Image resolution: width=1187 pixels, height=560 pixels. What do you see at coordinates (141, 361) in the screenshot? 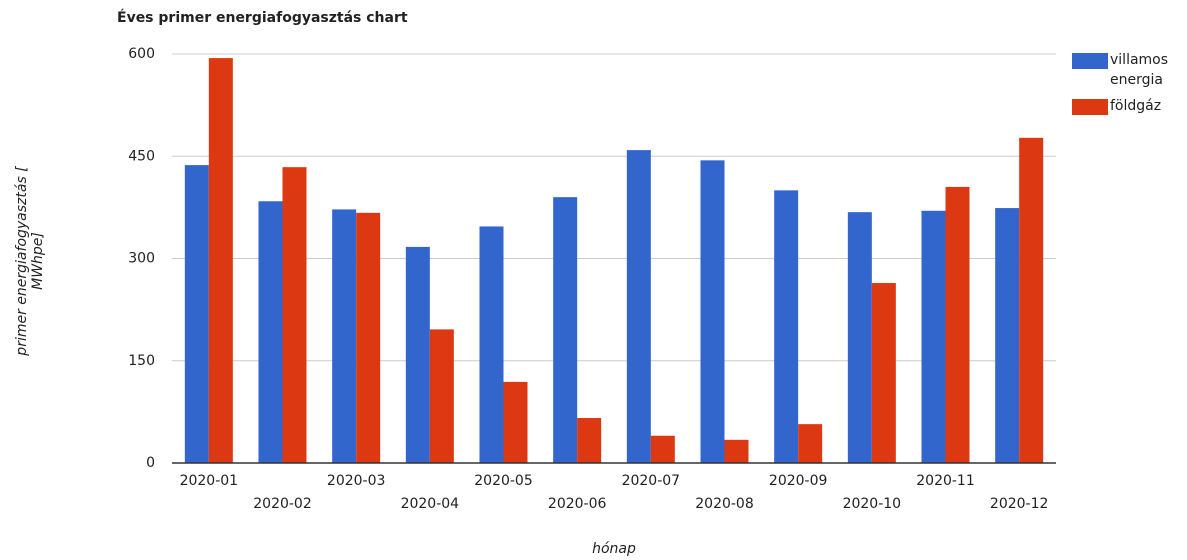
I see `y-tick-label: 150` at bounding box center [141, 361].